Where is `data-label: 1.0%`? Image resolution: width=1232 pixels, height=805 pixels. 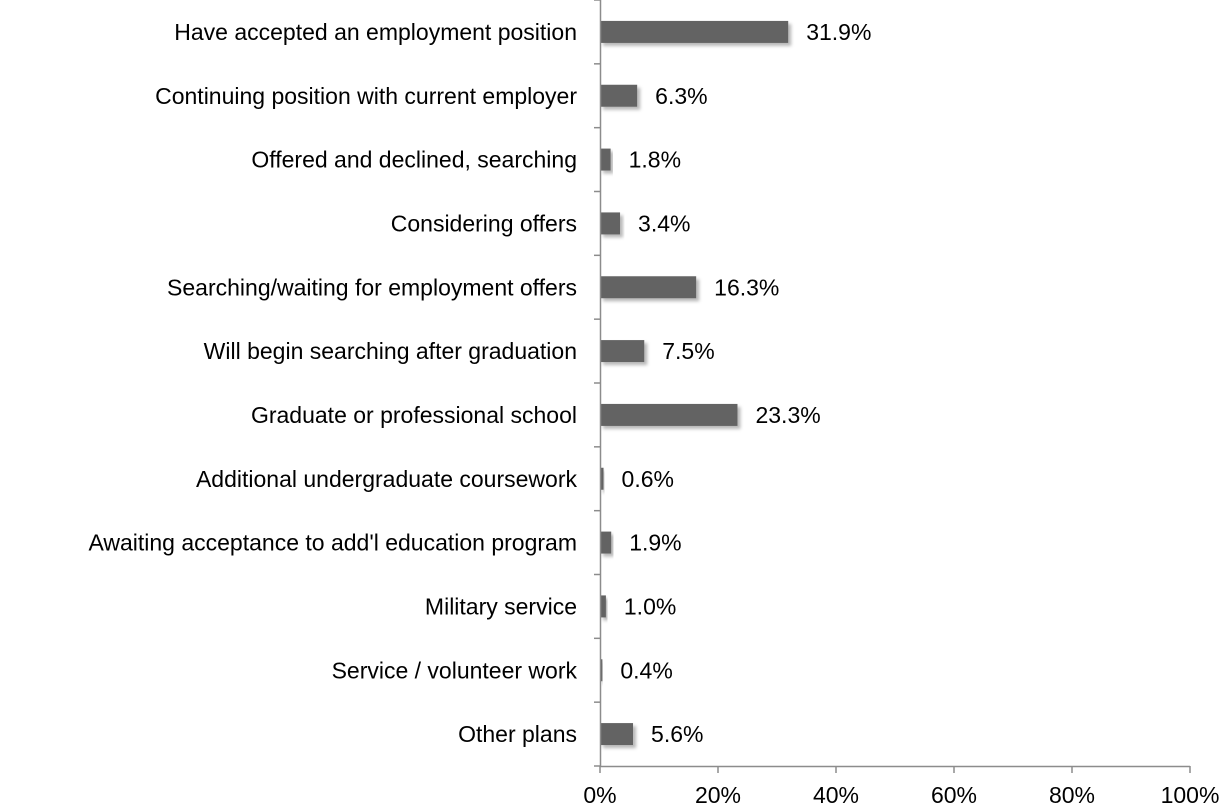
data-label: 1.0% is located at coordinates (650, 606).